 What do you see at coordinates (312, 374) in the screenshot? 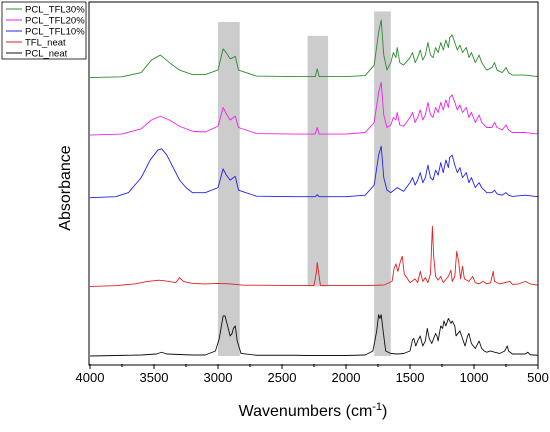
I see `x-axis-ticks: 4000 3500 3000 2500 2000 1500 1000 500` at bounding box center [312, 374].